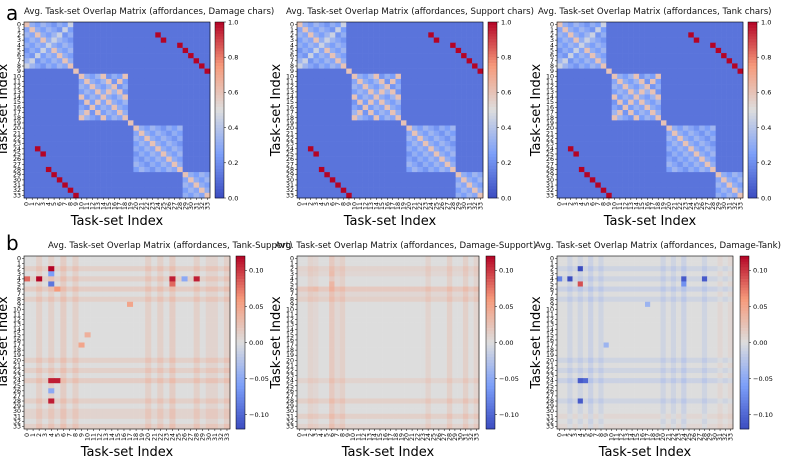 Image resolution: width=789 pixels, height=462 pixels. What do you see at coordinates (17, 149) in the screenshot?
I see `y-tick-label: 24` at bounding box center [17, 149].